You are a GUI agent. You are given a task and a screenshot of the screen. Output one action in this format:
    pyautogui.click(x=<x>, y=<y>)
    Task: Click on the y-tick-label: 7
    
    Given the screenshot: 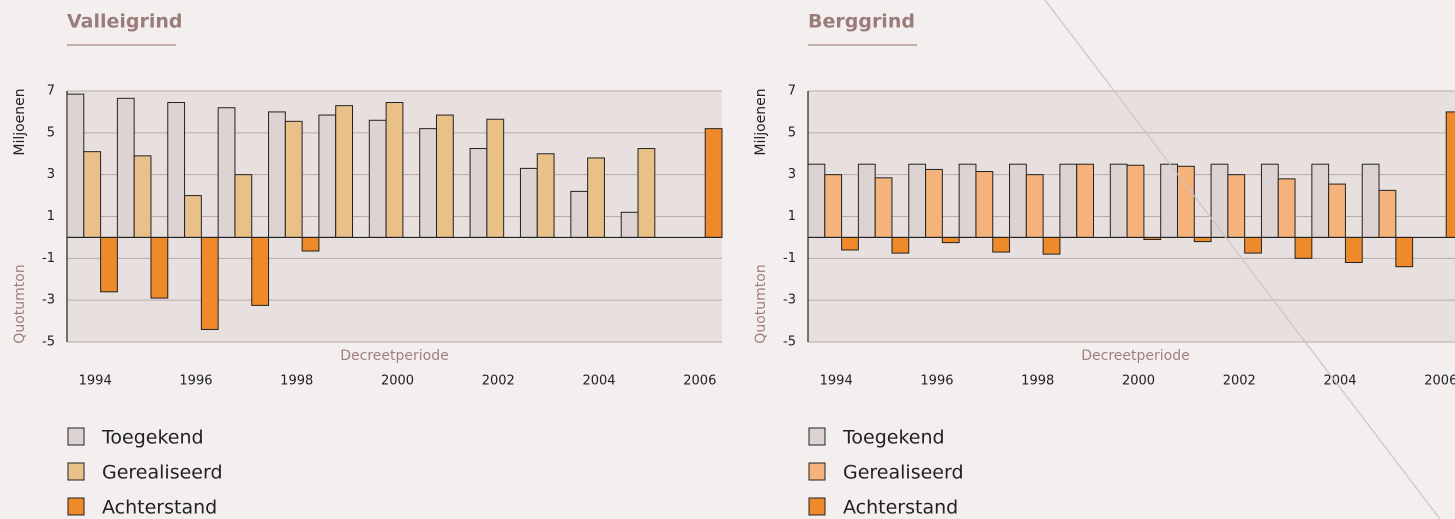 What is the action you would take?
    pyautogui.click(x=792, y=91)
    